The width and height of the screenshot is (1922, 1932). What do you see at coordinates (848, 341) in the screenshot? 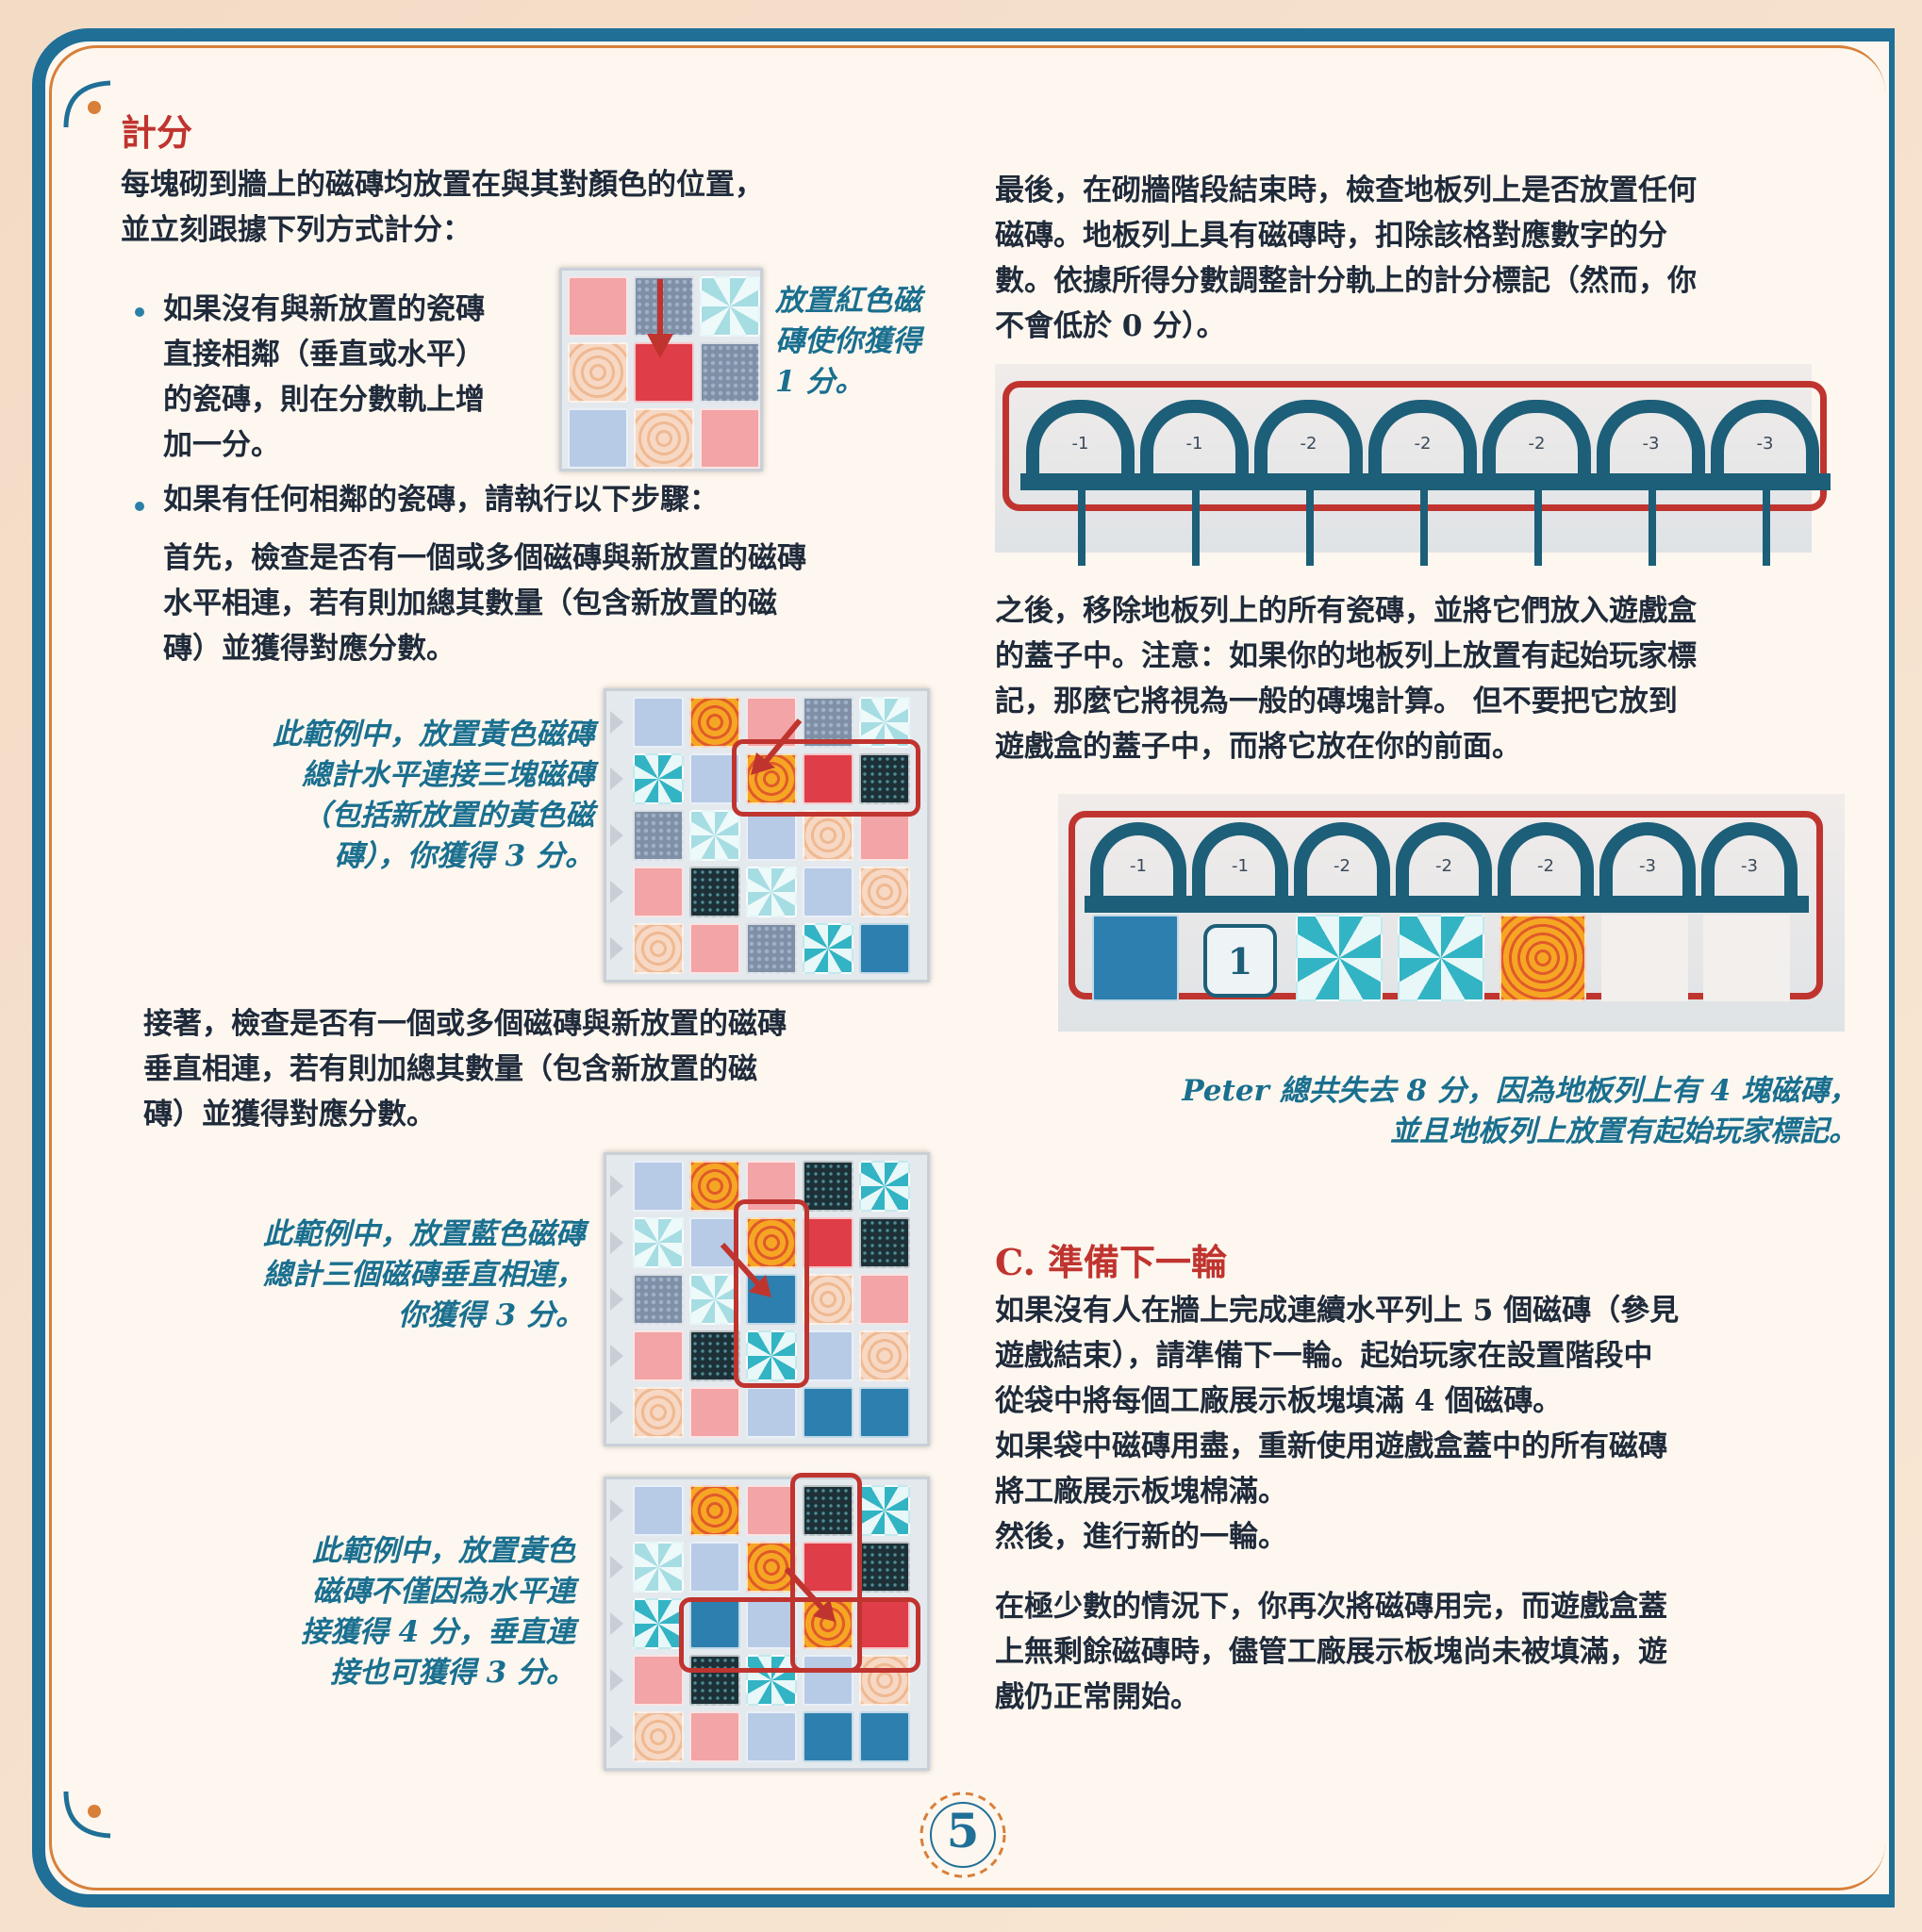
I see `text-line: 磚使你獲得` at bounding box center [848, 341].